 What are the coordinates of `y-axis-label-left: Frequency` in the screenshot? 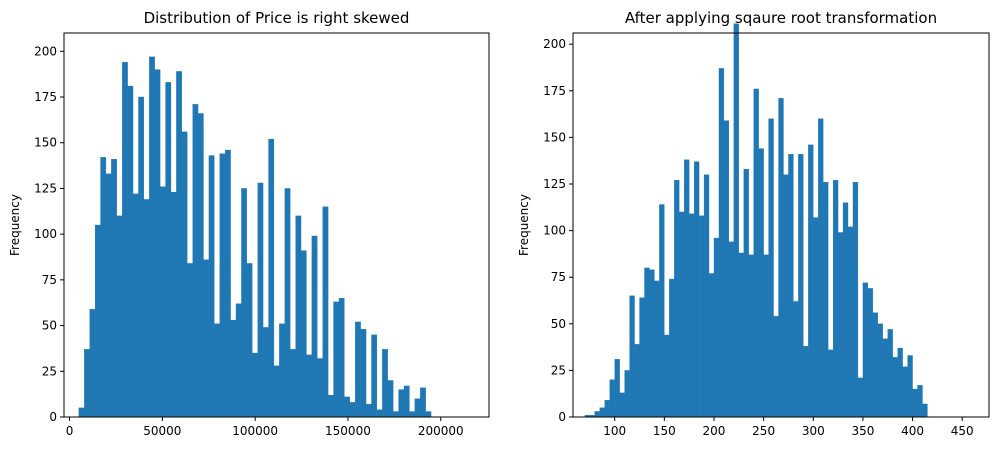 It's located at (15, 225).